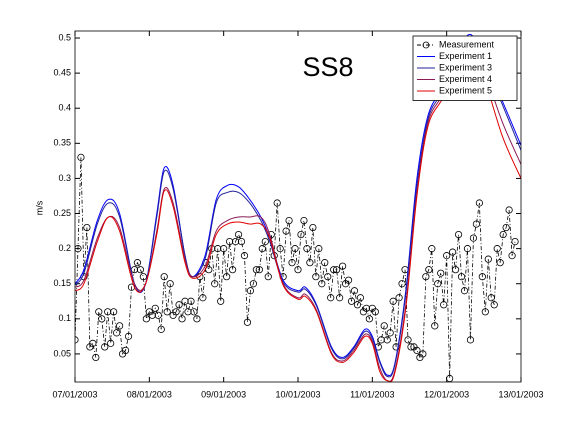 The width and height of the screenshot is (576, 432). I want to click on y-tick-label: 0.2, so click(64, 248).